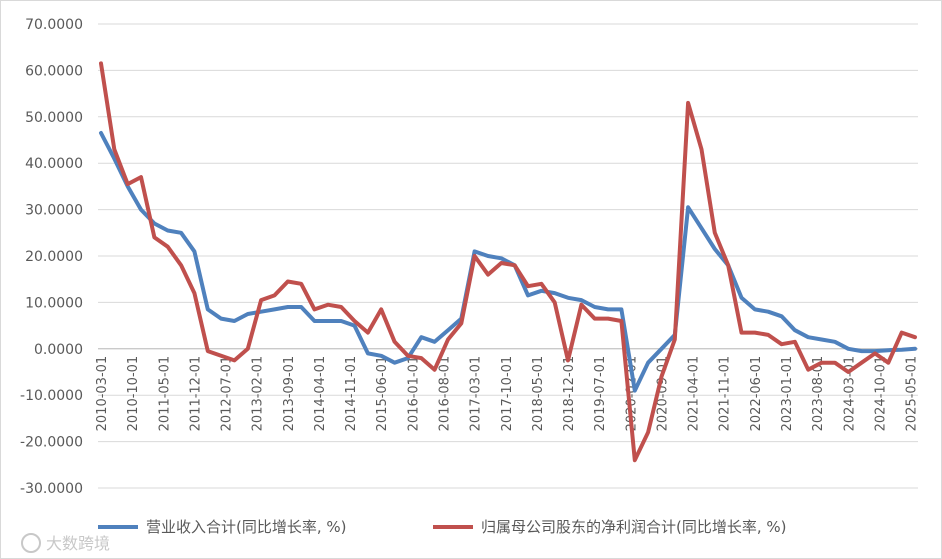 This screenshot has width=942, height=559. Describe the element at coordinates (694, 394) in the screenshot. I see `x-tick-label: 2021-04-01` at that location.